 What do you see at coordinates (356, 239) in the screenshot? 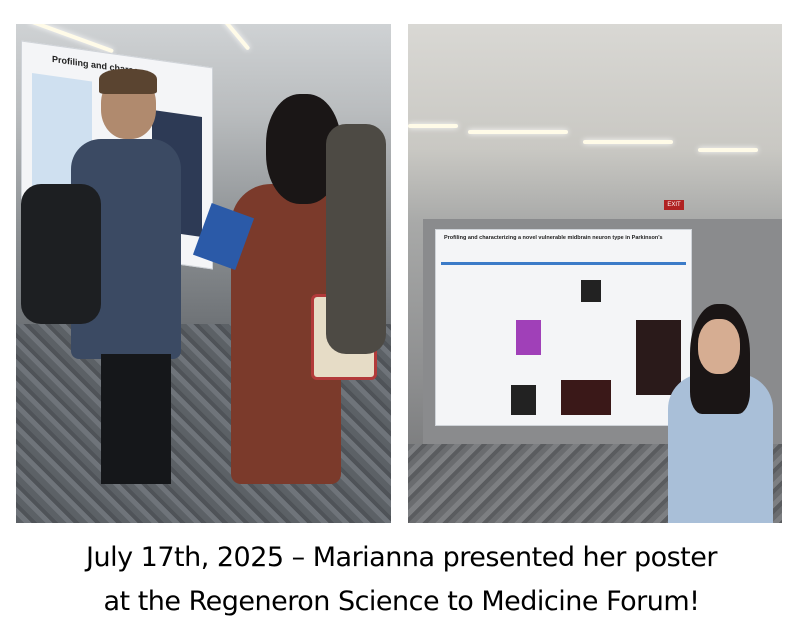
I see `person-background` at bounding box center [356, 239].